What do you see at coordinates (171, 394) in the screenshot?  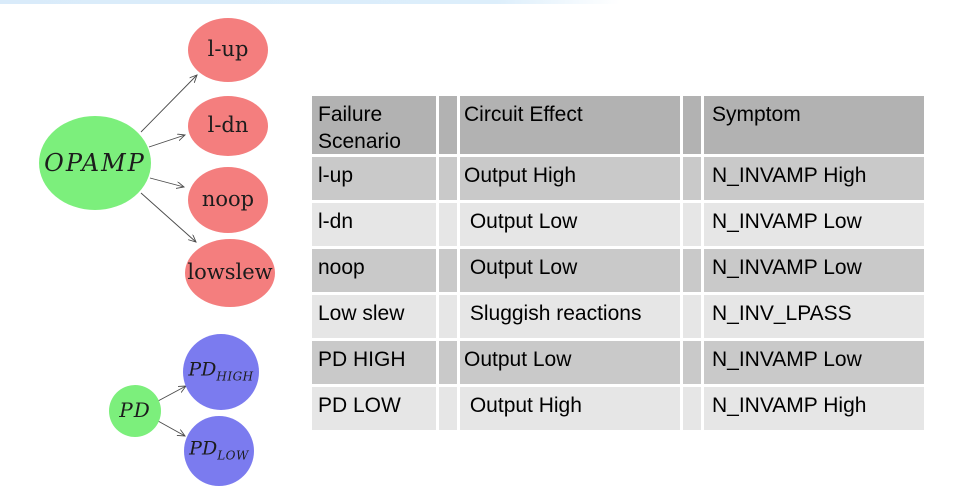 I see `arrow-pd-high` at bounding box center [171, 394].